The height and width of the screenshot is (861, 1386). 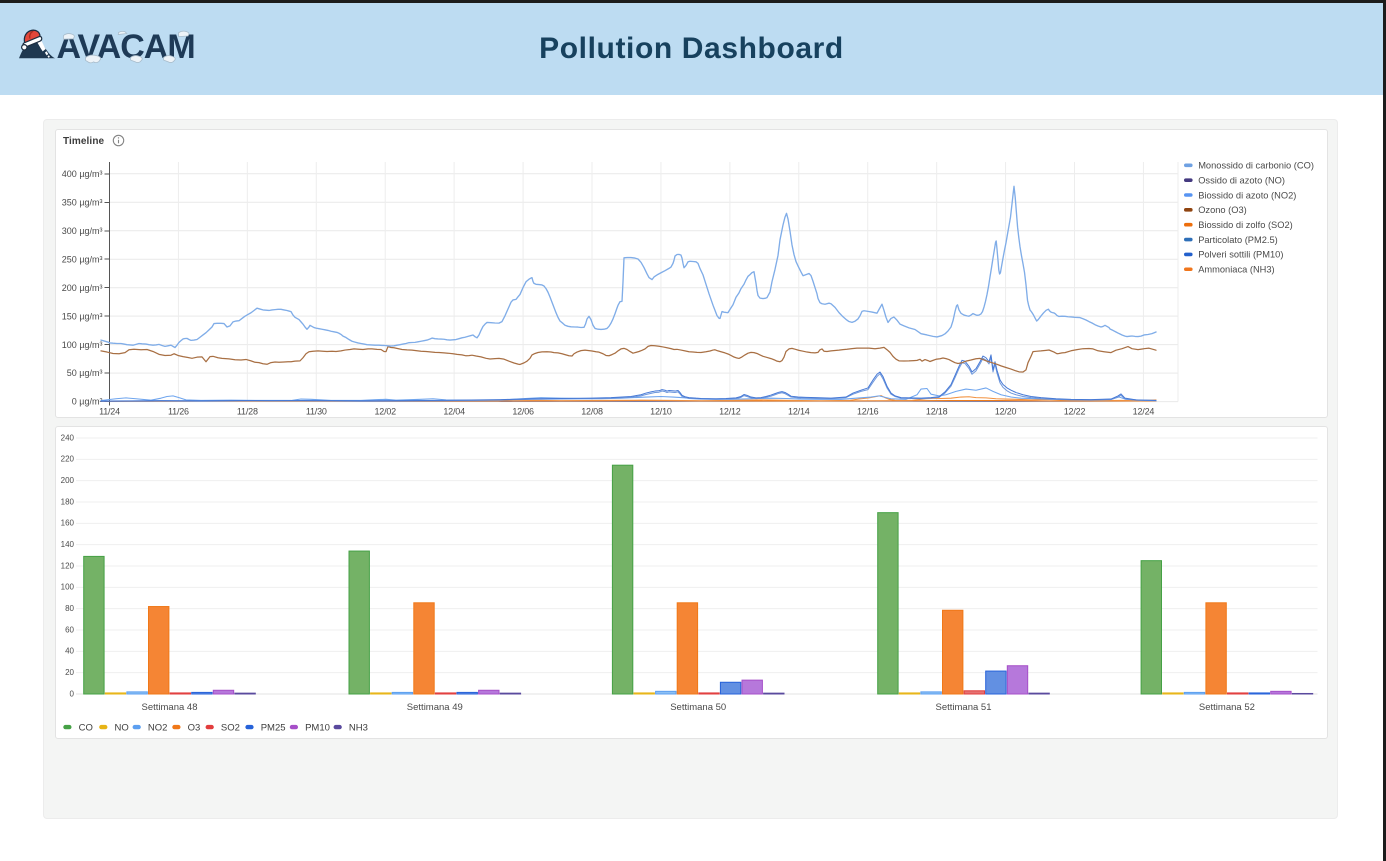 What do you see at coordinates (178, 412) in the screenshot?
I see `svg-text: 11/26` at bounding box center [178, 412].